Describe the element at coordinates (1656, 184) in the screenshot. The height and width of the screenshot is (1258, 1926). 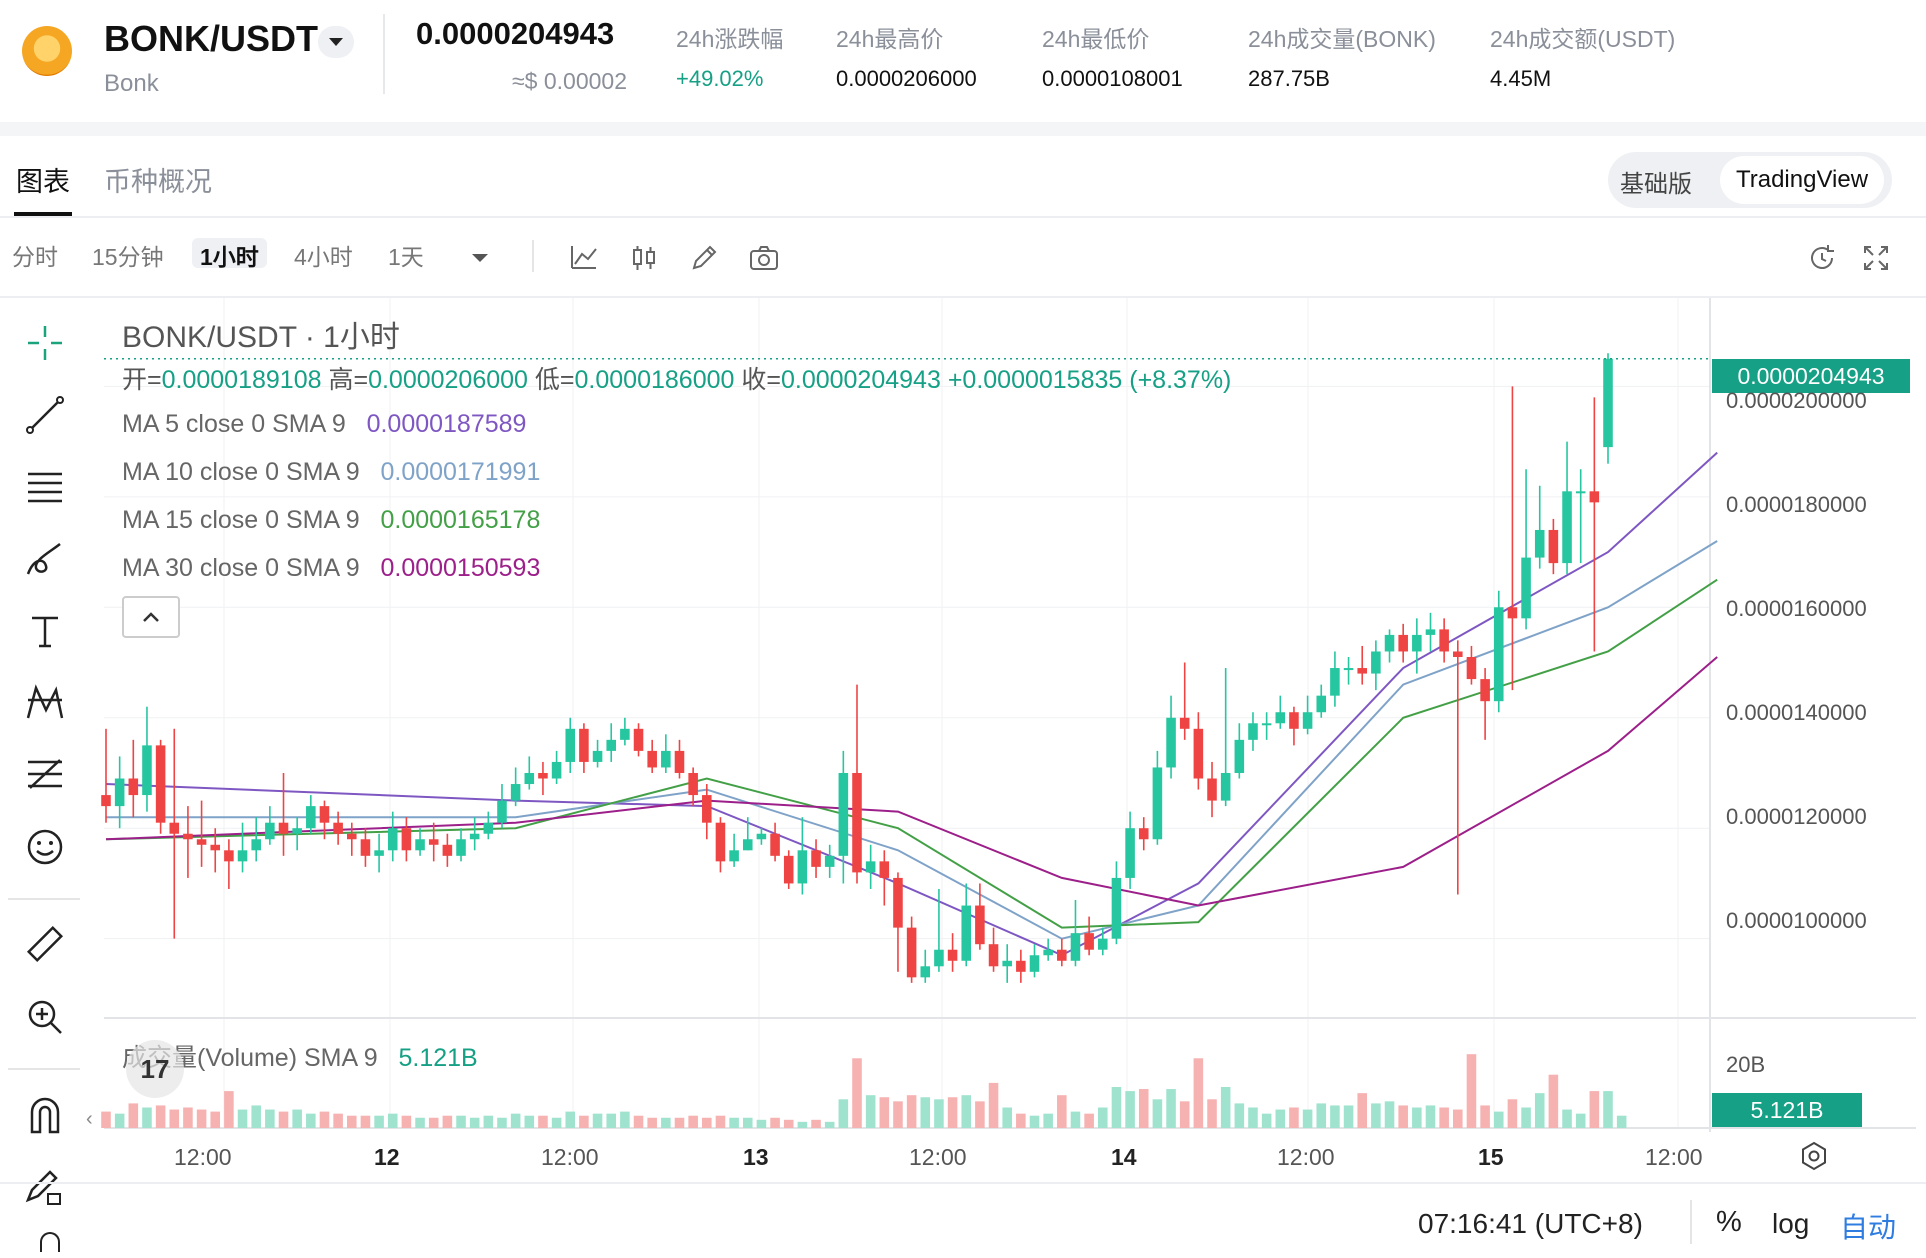
I see `basic-view-button: 基础版` at that location.